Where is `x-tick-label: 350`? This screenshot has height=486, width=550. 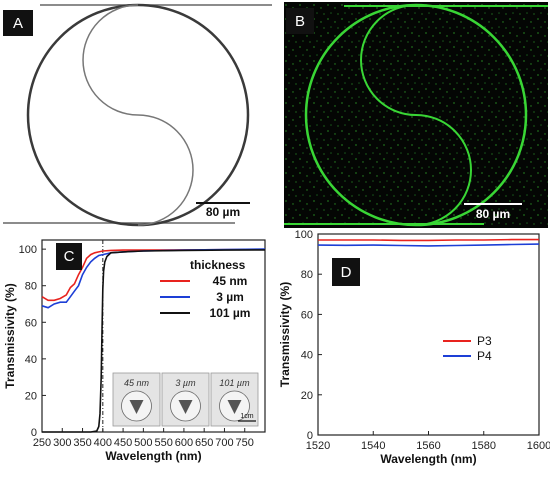 x-tick-label: 350 is located at coordinates (82, 443).